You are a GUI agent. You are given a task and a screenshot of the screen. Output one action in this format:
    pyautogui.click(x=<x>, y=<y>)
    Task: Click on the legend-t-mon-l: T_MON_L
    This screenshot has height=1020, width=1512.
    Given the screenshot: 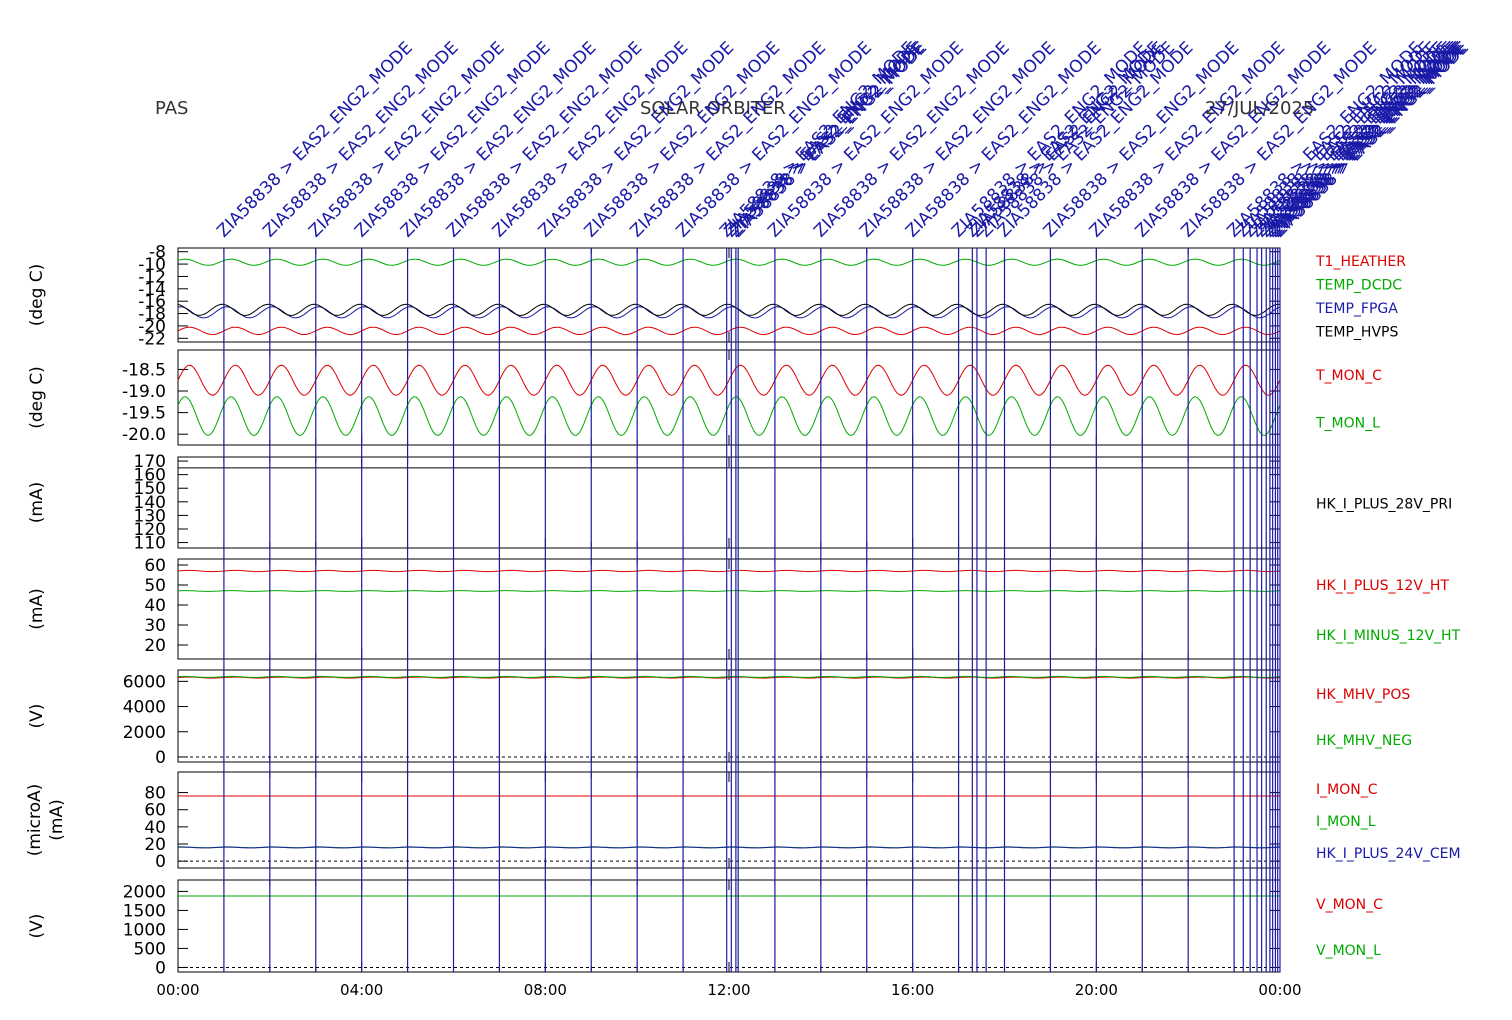 What is the action you would take?
    pyautogui.click(x=1347, y=423)
    